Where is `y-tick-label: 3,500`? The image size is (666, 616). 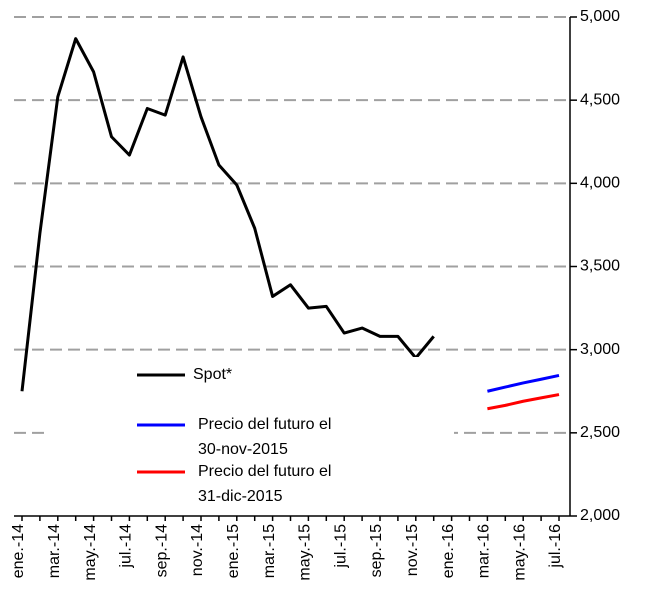 y-tick-label: 3,500 is located at coordinates (600, 266).